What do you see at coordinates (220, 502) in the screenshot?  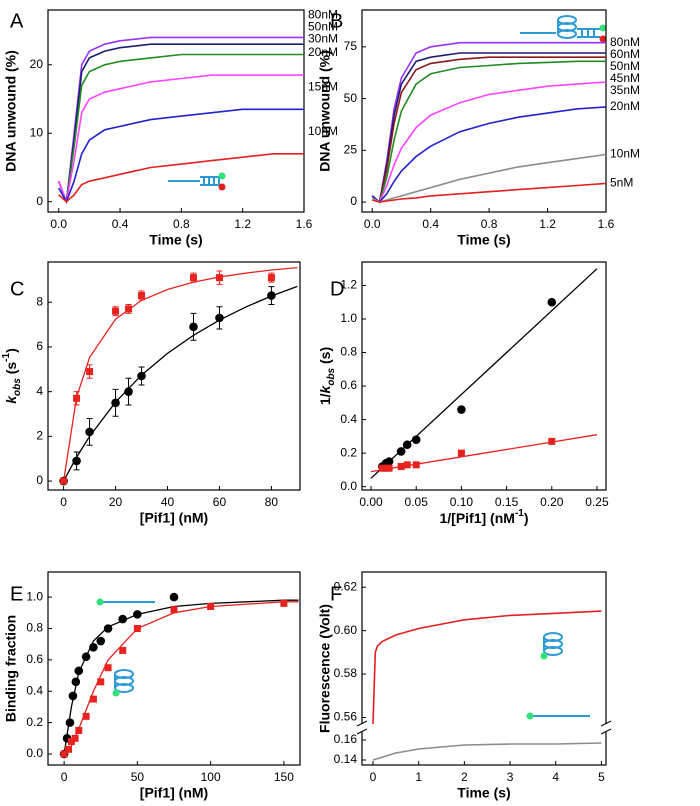 I see `x-tick-label: 60` at bounding box center [220, 502].